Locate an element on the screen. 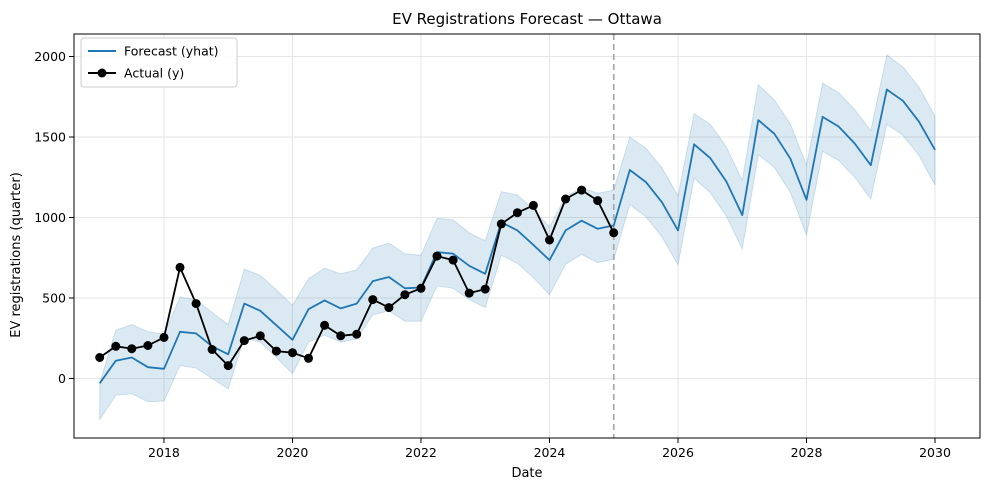 This screenshot has height=490, width=989. chart-title: EV Registrations Forecast — Ottawa is located at coordinates (527, 19).